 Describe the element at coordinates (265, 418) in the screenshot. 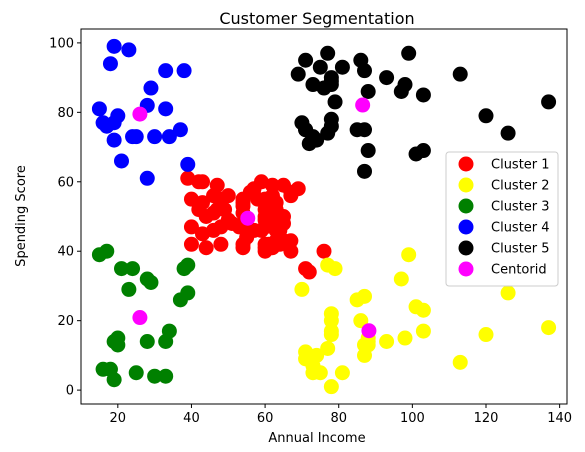

I see `x-tick-label: 60` at that location.